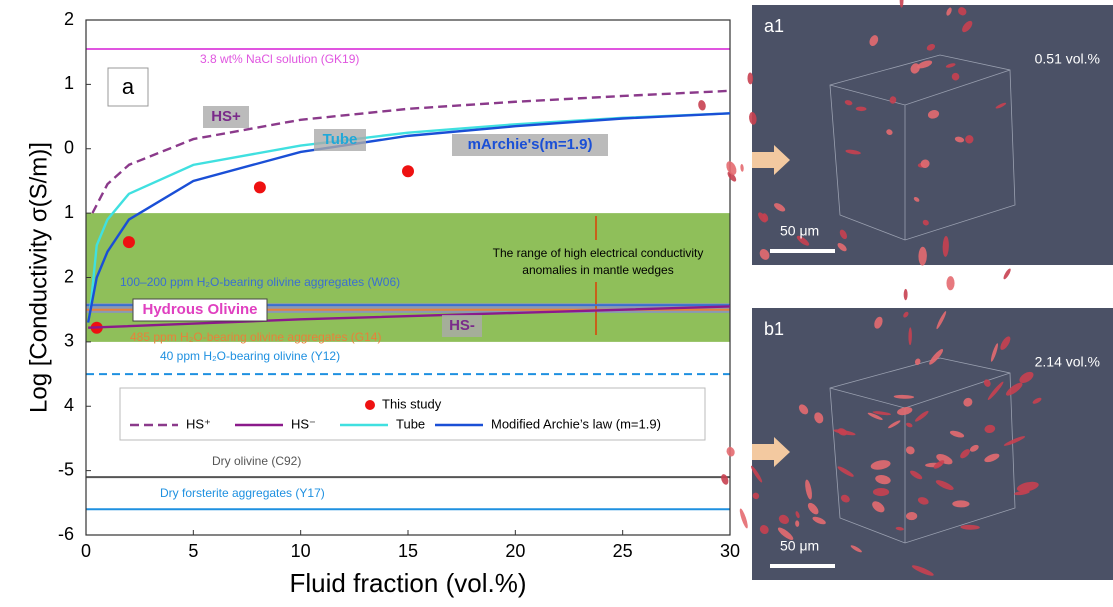 The height and width of the screenshot is (607, 1113). What do you see at coordinates (66, 469) in the screenshot?
I see `y-tick-label: -5` at bounding box center [66, 469].